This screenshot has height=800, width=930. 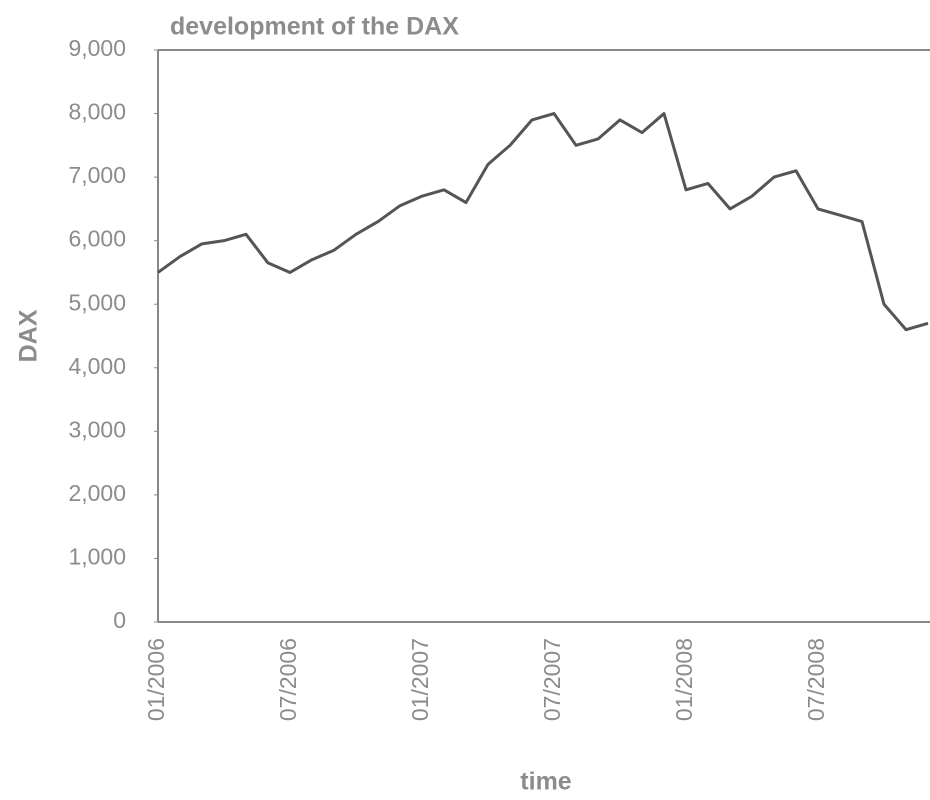 What do you see at coordinates (552, 679) in the screenshot?
I see `x-tick-label: 07/2007` at bounding box center [552, 679].